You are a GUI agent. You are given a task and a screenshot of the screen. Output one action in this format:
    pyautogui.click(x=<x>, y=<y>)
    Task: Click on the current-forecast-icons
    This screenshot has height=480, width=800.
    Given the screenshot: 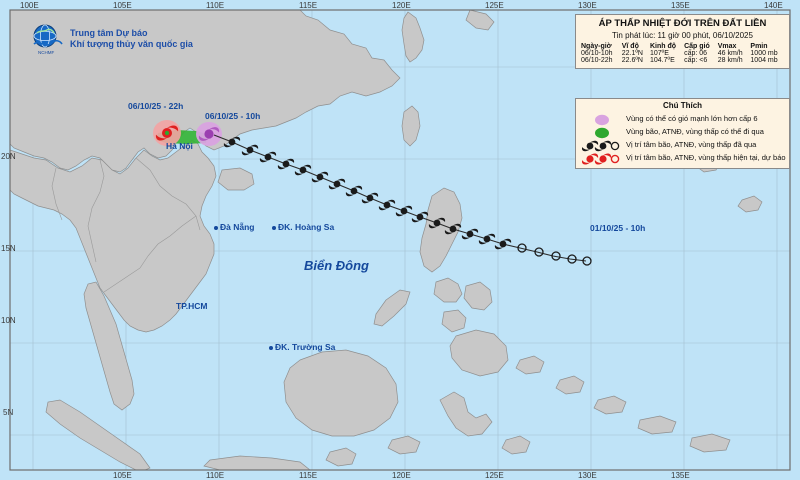 What is the action you would take?
    pyautogui.click(x=601, y=158)
    